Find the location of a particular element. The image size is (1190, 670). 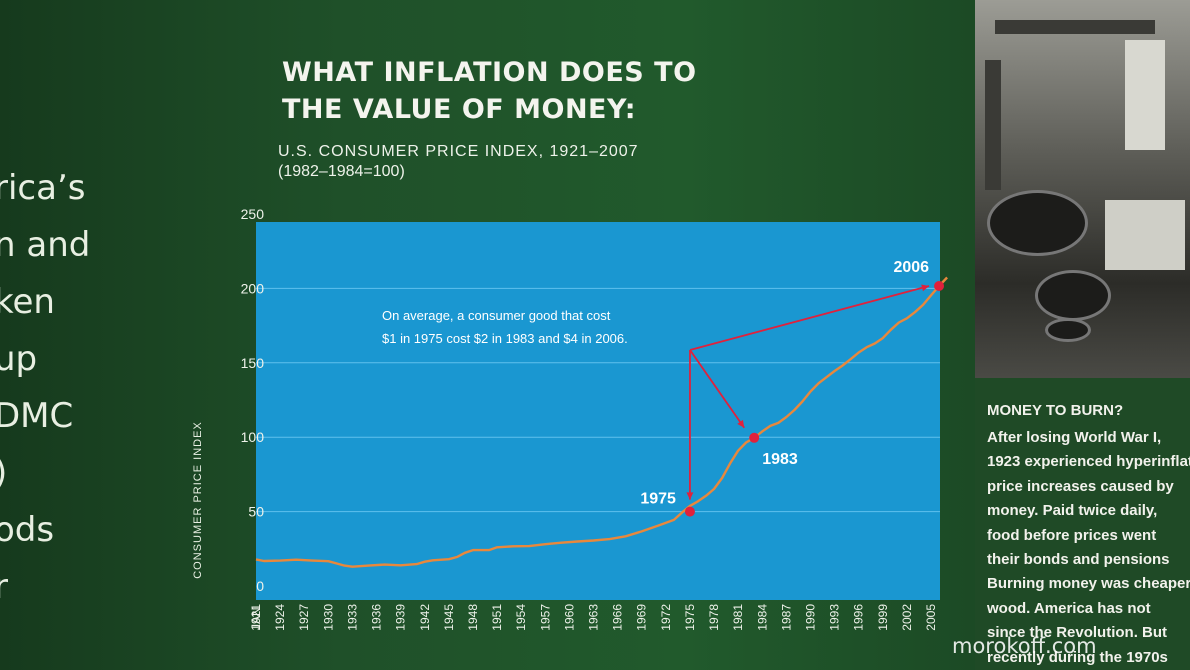

left-fragment: n and is located at coordinates (45, 245).